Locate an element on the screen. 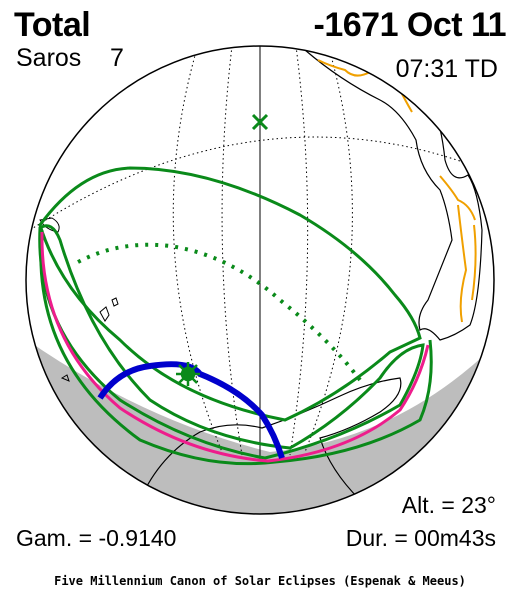 Image resolution: width=520 pixels, height=600 pixels. eclipse-date: -1671 Oct 11 is located at coordinates (410, 25).